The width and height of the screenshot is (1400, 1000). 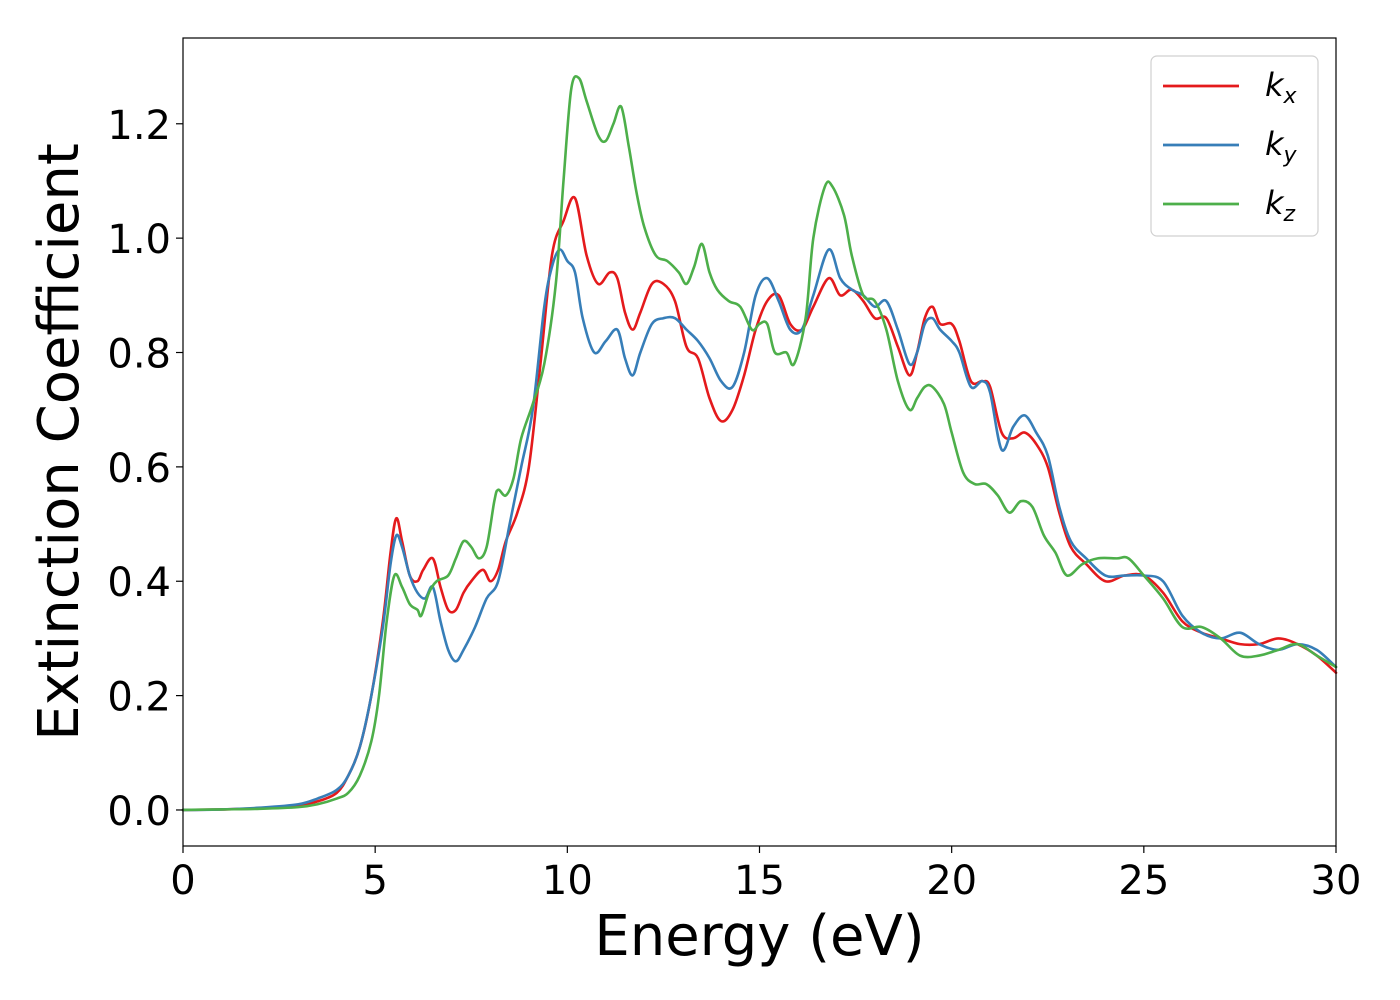 I want to click on x-tick-label: 5, so click(x=374, y=881).